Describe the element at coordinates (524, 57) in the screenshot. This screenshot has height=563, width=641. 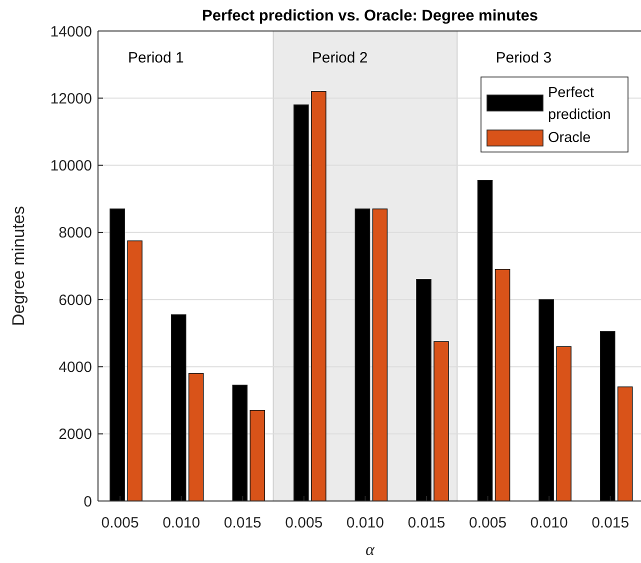
I see `annotation: Period 3` at that location.